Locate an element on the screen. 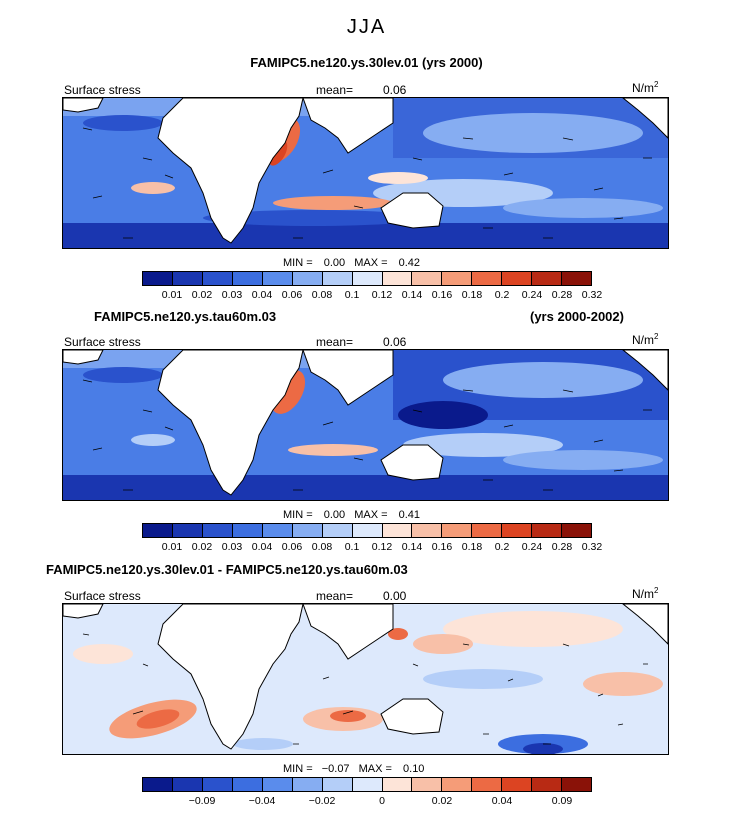 The height and width of the screenshot is (819, 733). panel2-continents is located at coordinates (365, 423).